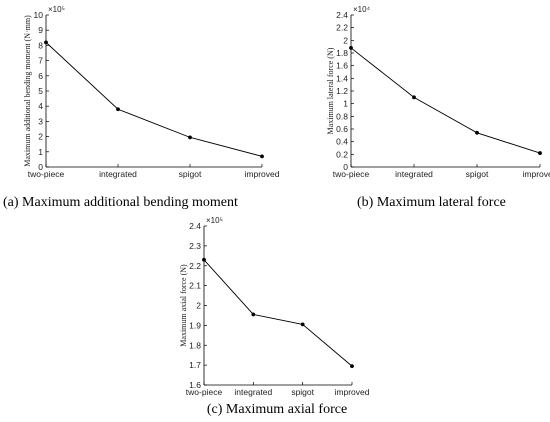 The width and height of the screenshot is (550, 422). What do you see at coordinates (183, 305) in the screenshot?
I see `y-axis-label: Maximum axial force (N)` at bounding box center [183, 305].